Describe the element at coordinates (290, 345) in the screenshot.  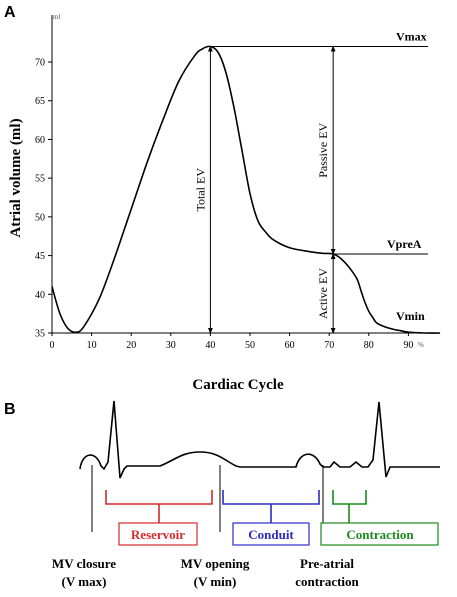
I see `x-tick-label: 60` at that location.